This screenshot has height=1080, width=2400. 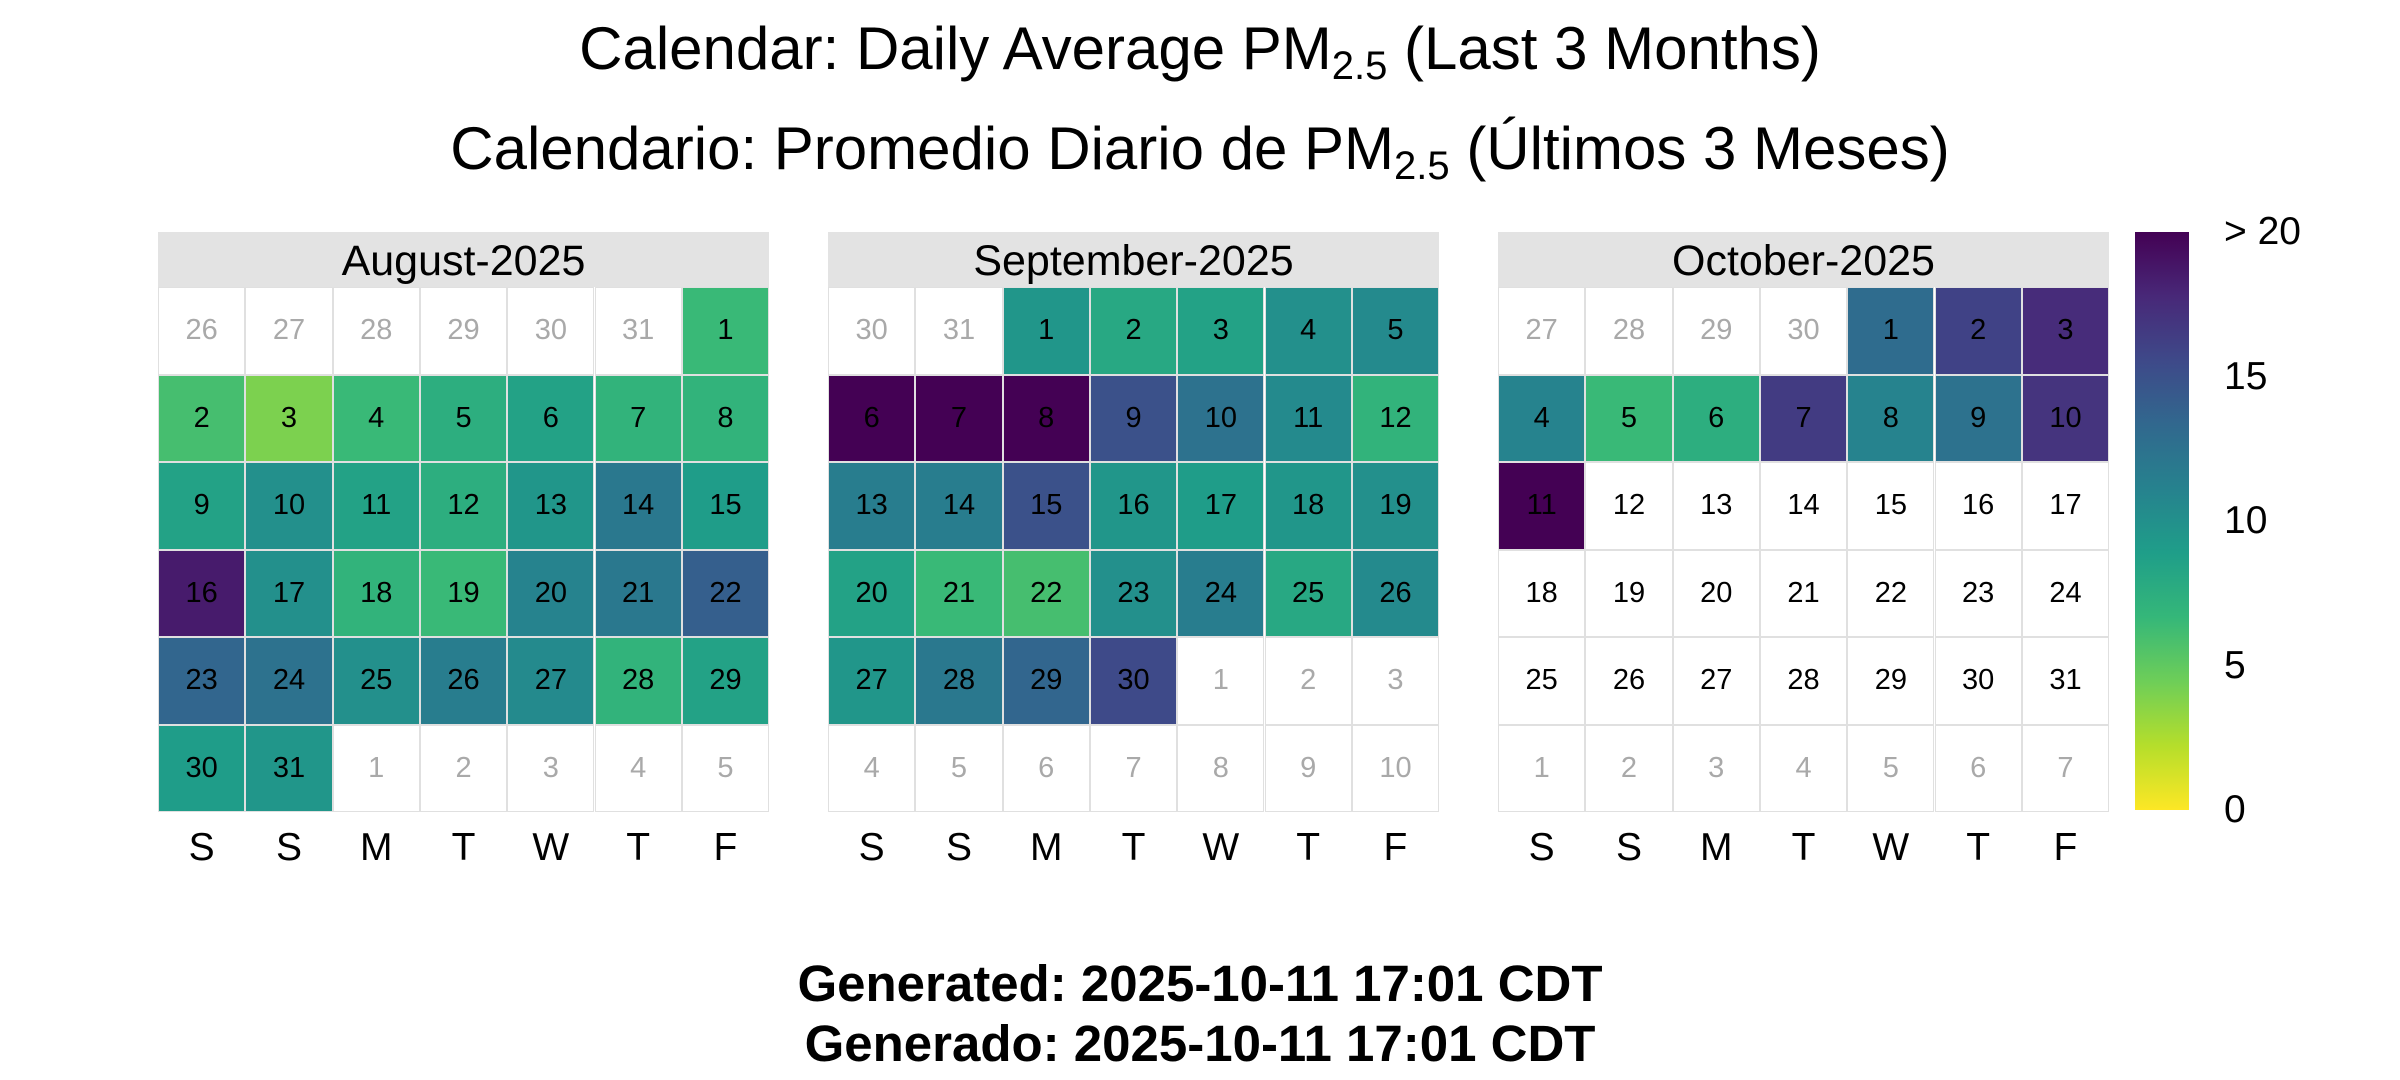 I want to click on day-cell-outside-month: 28, so click(x=1629, y=331).